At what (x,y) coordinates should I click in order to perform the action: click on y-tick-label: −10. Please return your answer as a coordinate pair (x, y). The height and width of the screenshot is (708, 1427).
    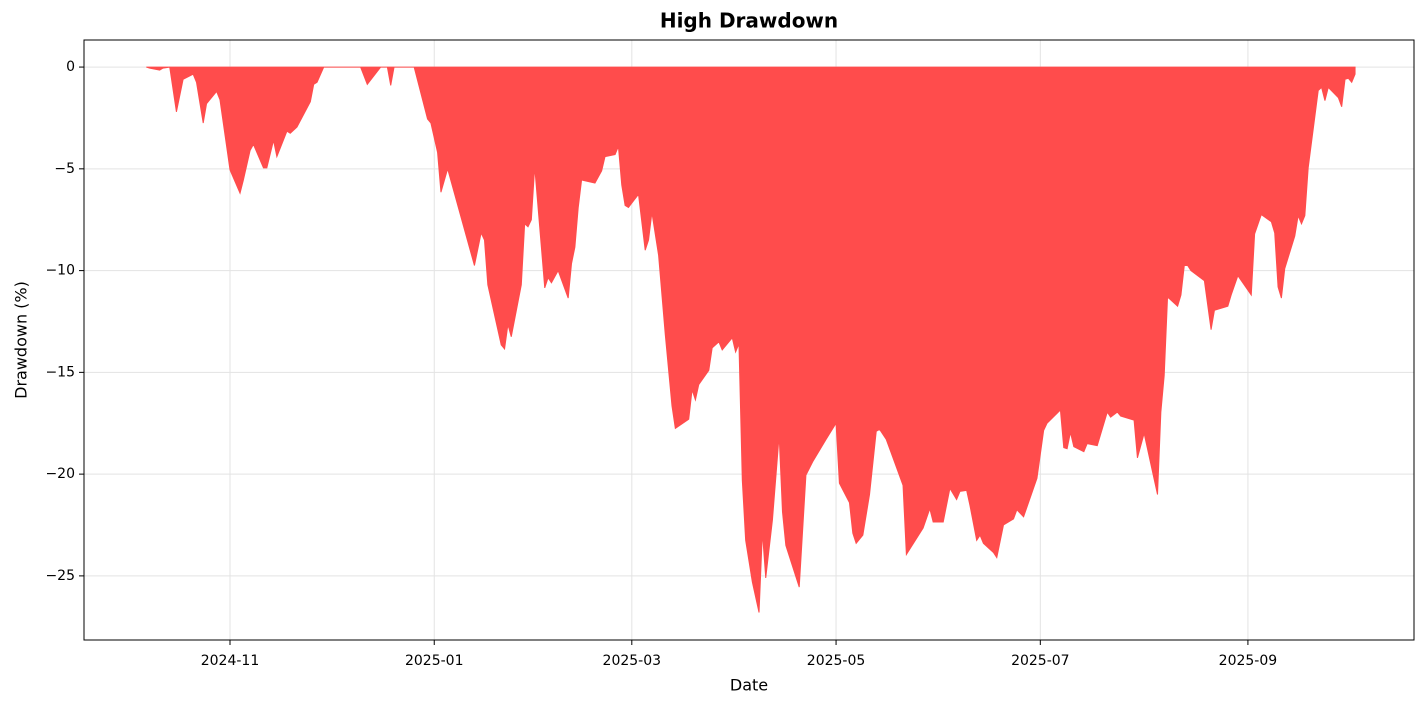
    Looking at the image, I should click on (60, 271).